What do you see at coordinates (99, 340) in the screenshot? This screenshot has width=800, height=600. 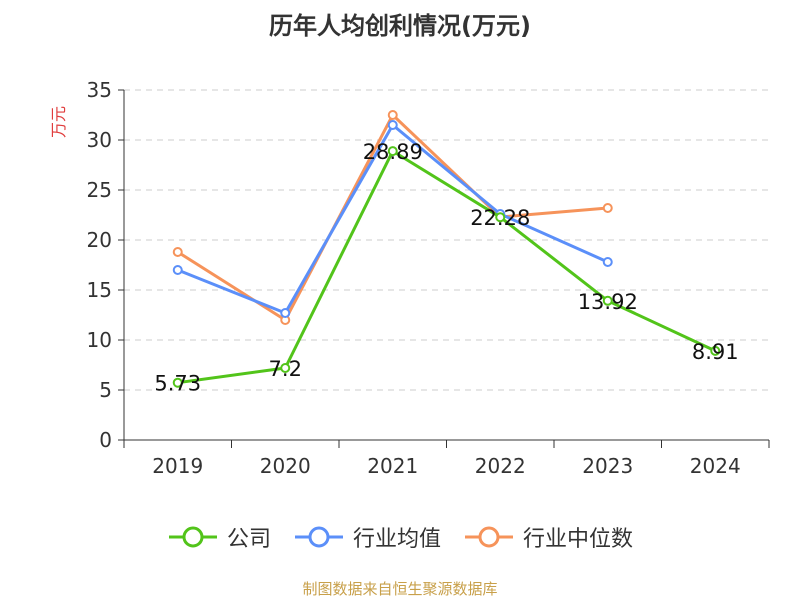 I see `y-tick-label: 10` at bounding box center [99, 340].